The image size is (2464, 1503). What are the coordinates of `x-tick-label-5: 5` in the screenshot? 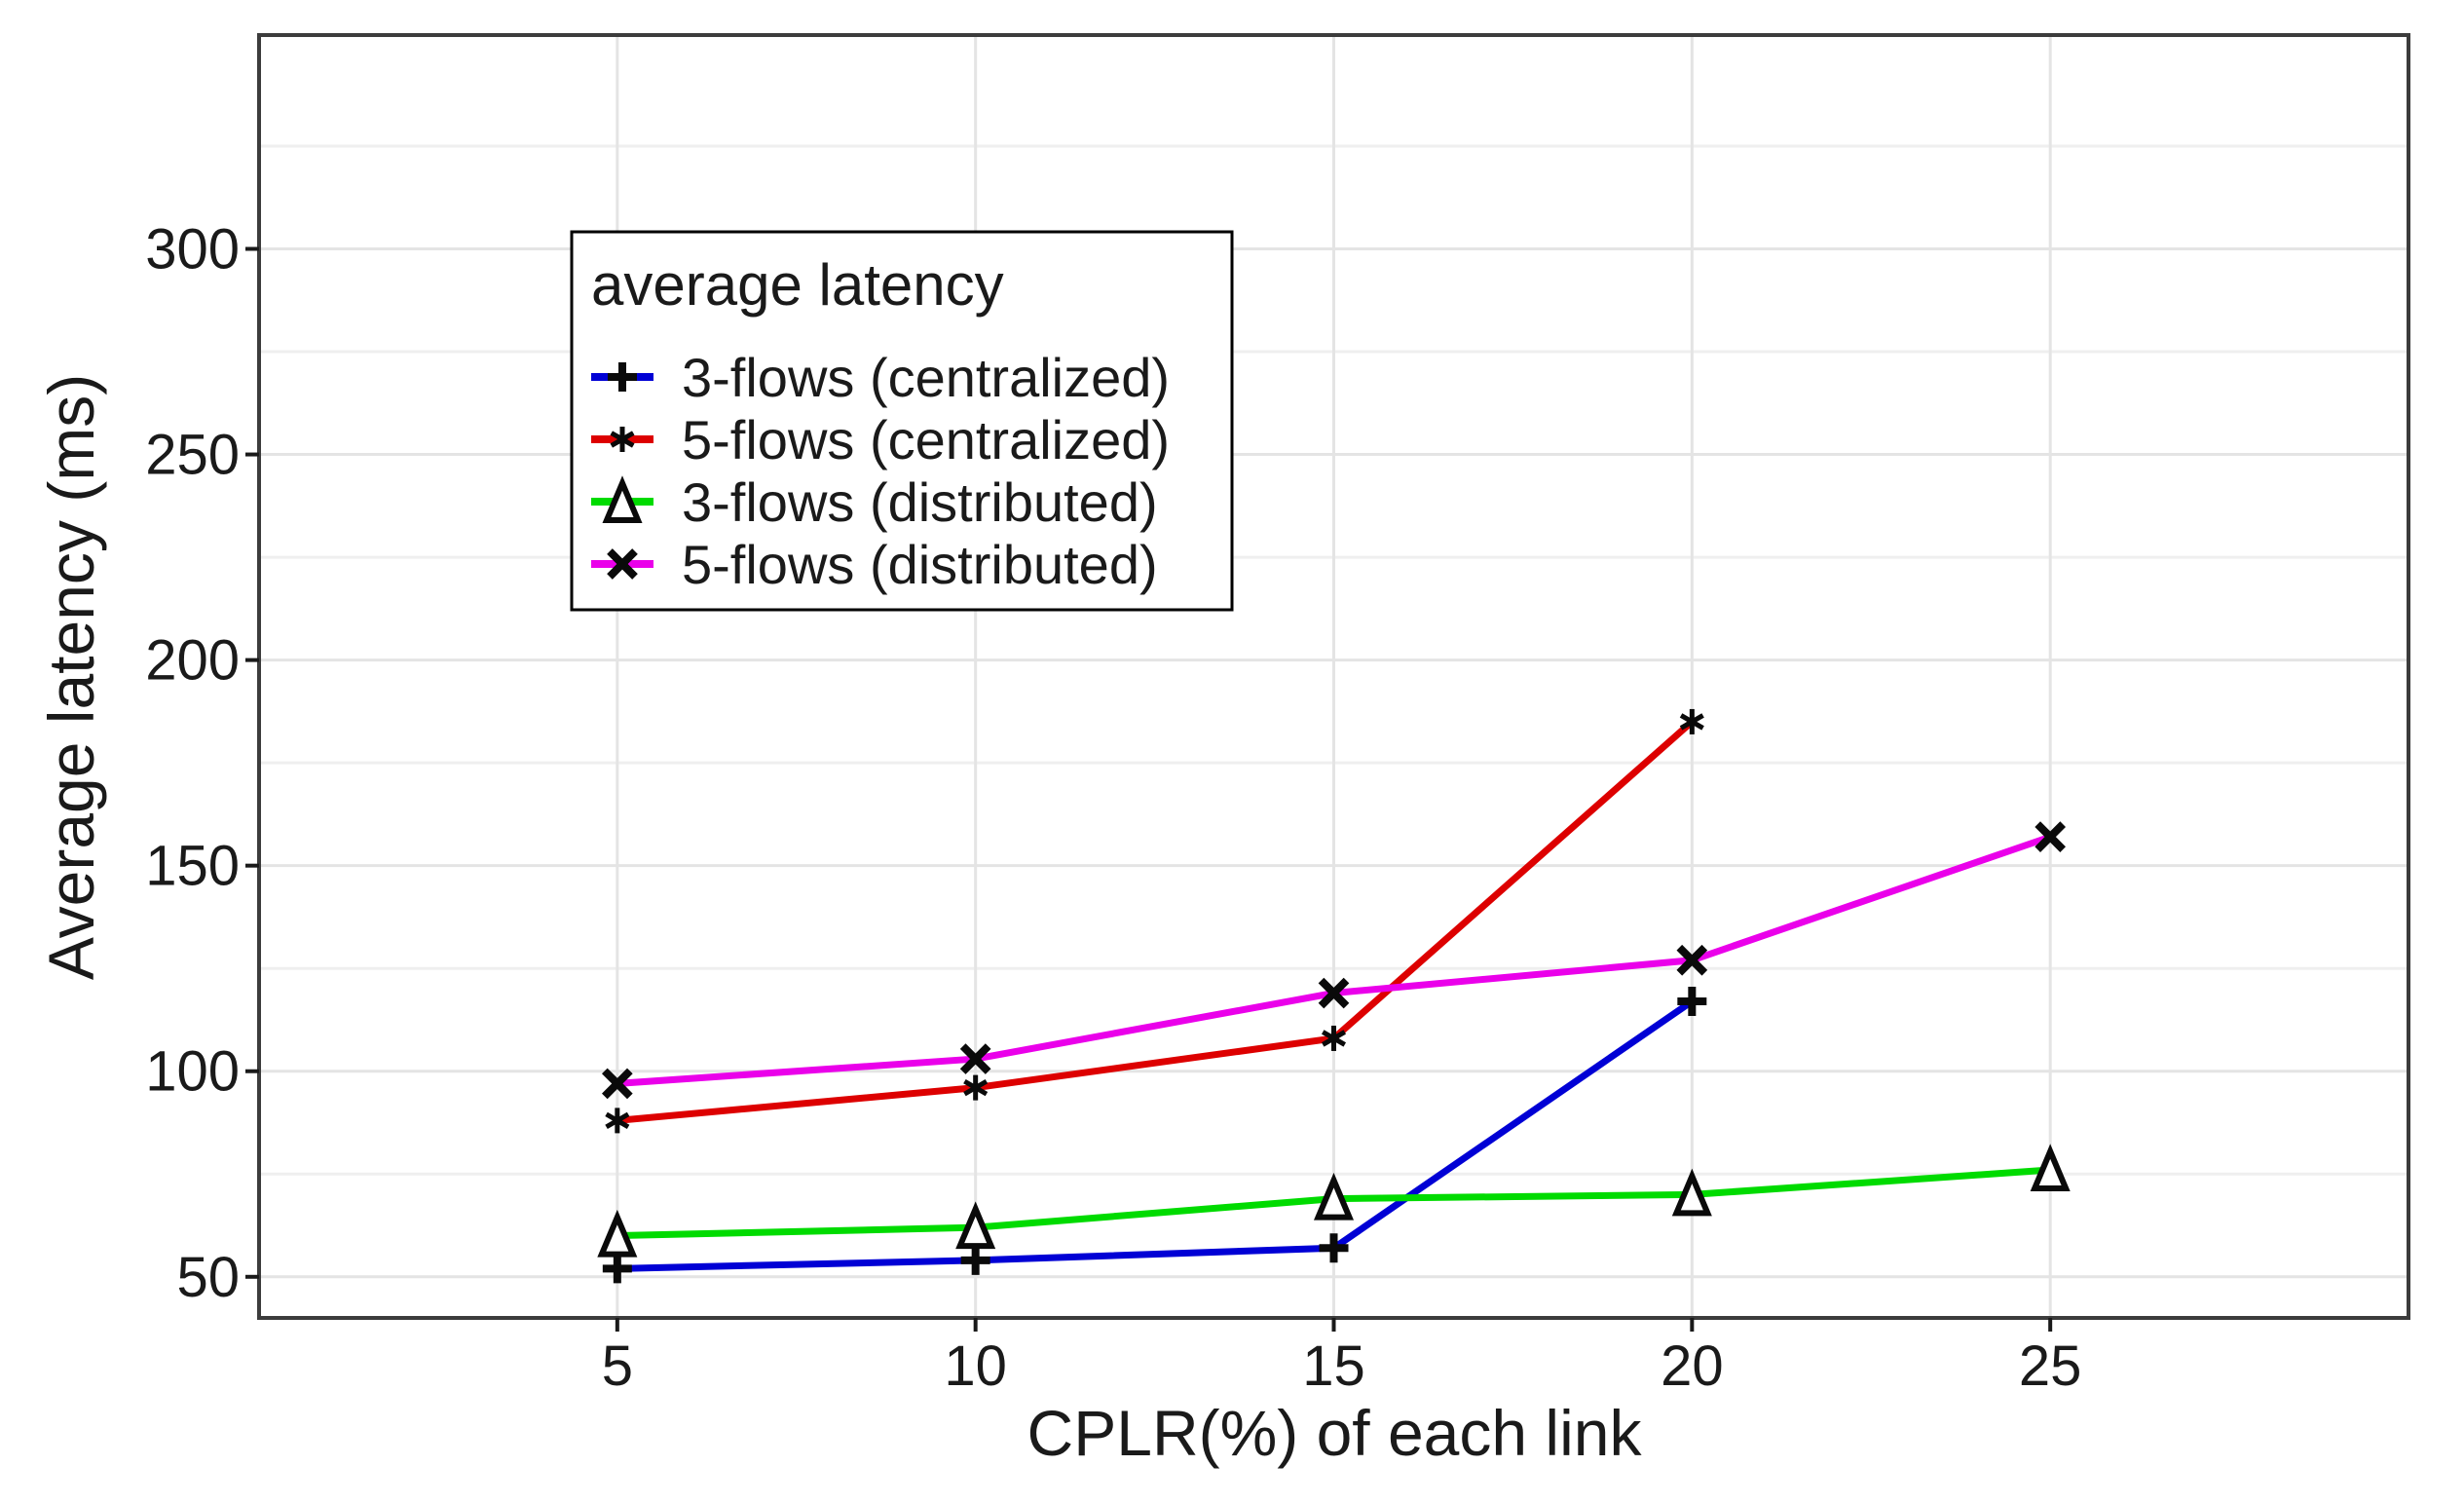 It's located at (617, 1366).